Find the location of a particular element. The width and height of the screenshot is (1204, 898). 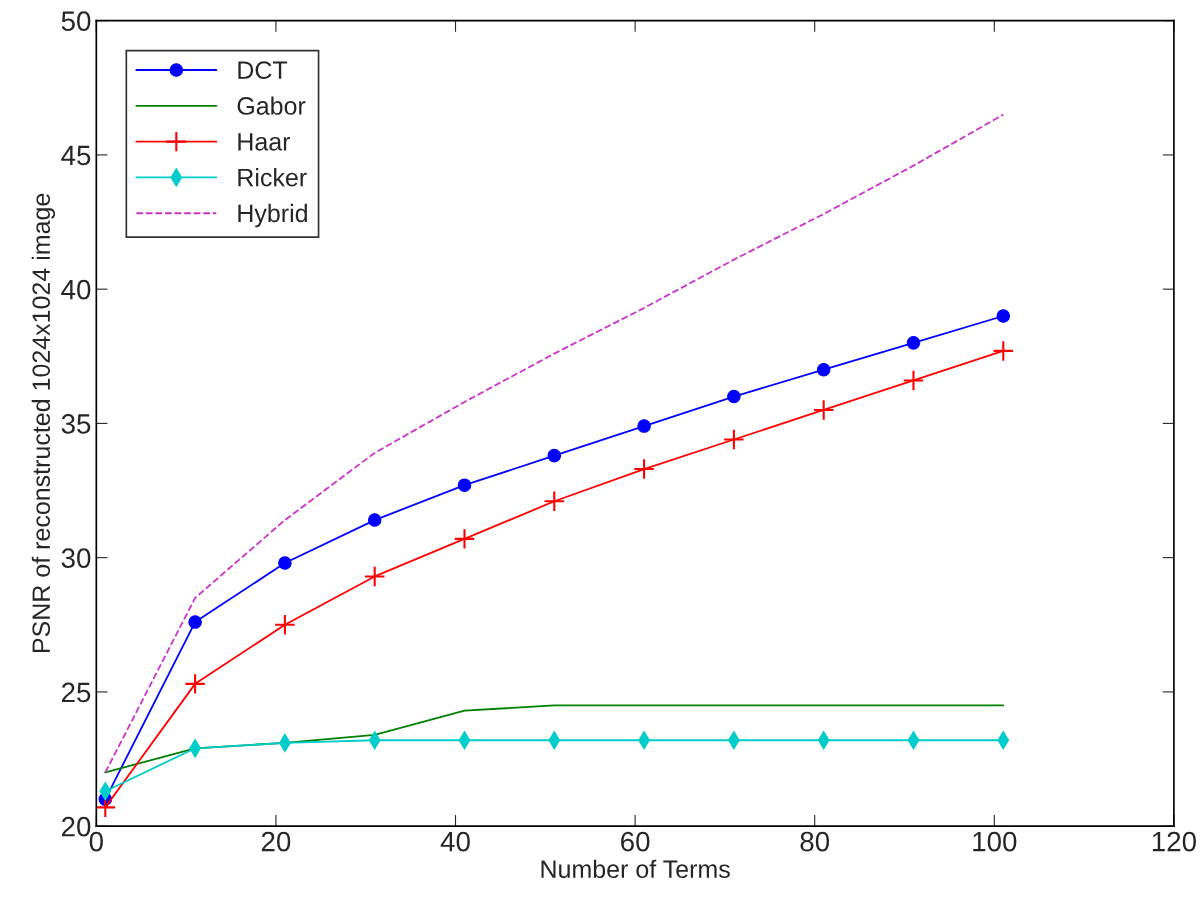

y-tick-label: 45 is located at coordinates (76, 155).